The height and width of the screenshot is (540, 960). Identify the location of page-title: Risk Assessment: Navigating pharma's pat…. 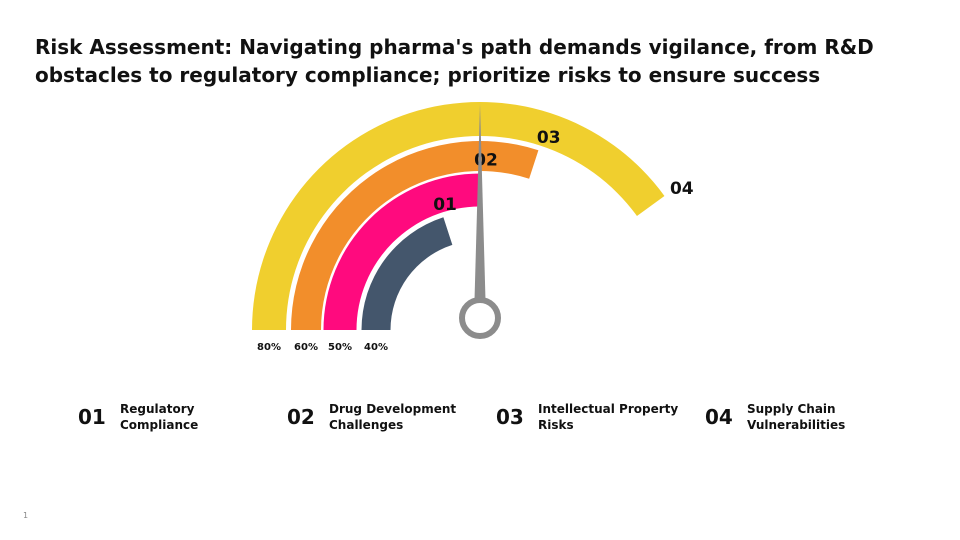
(454, 61).